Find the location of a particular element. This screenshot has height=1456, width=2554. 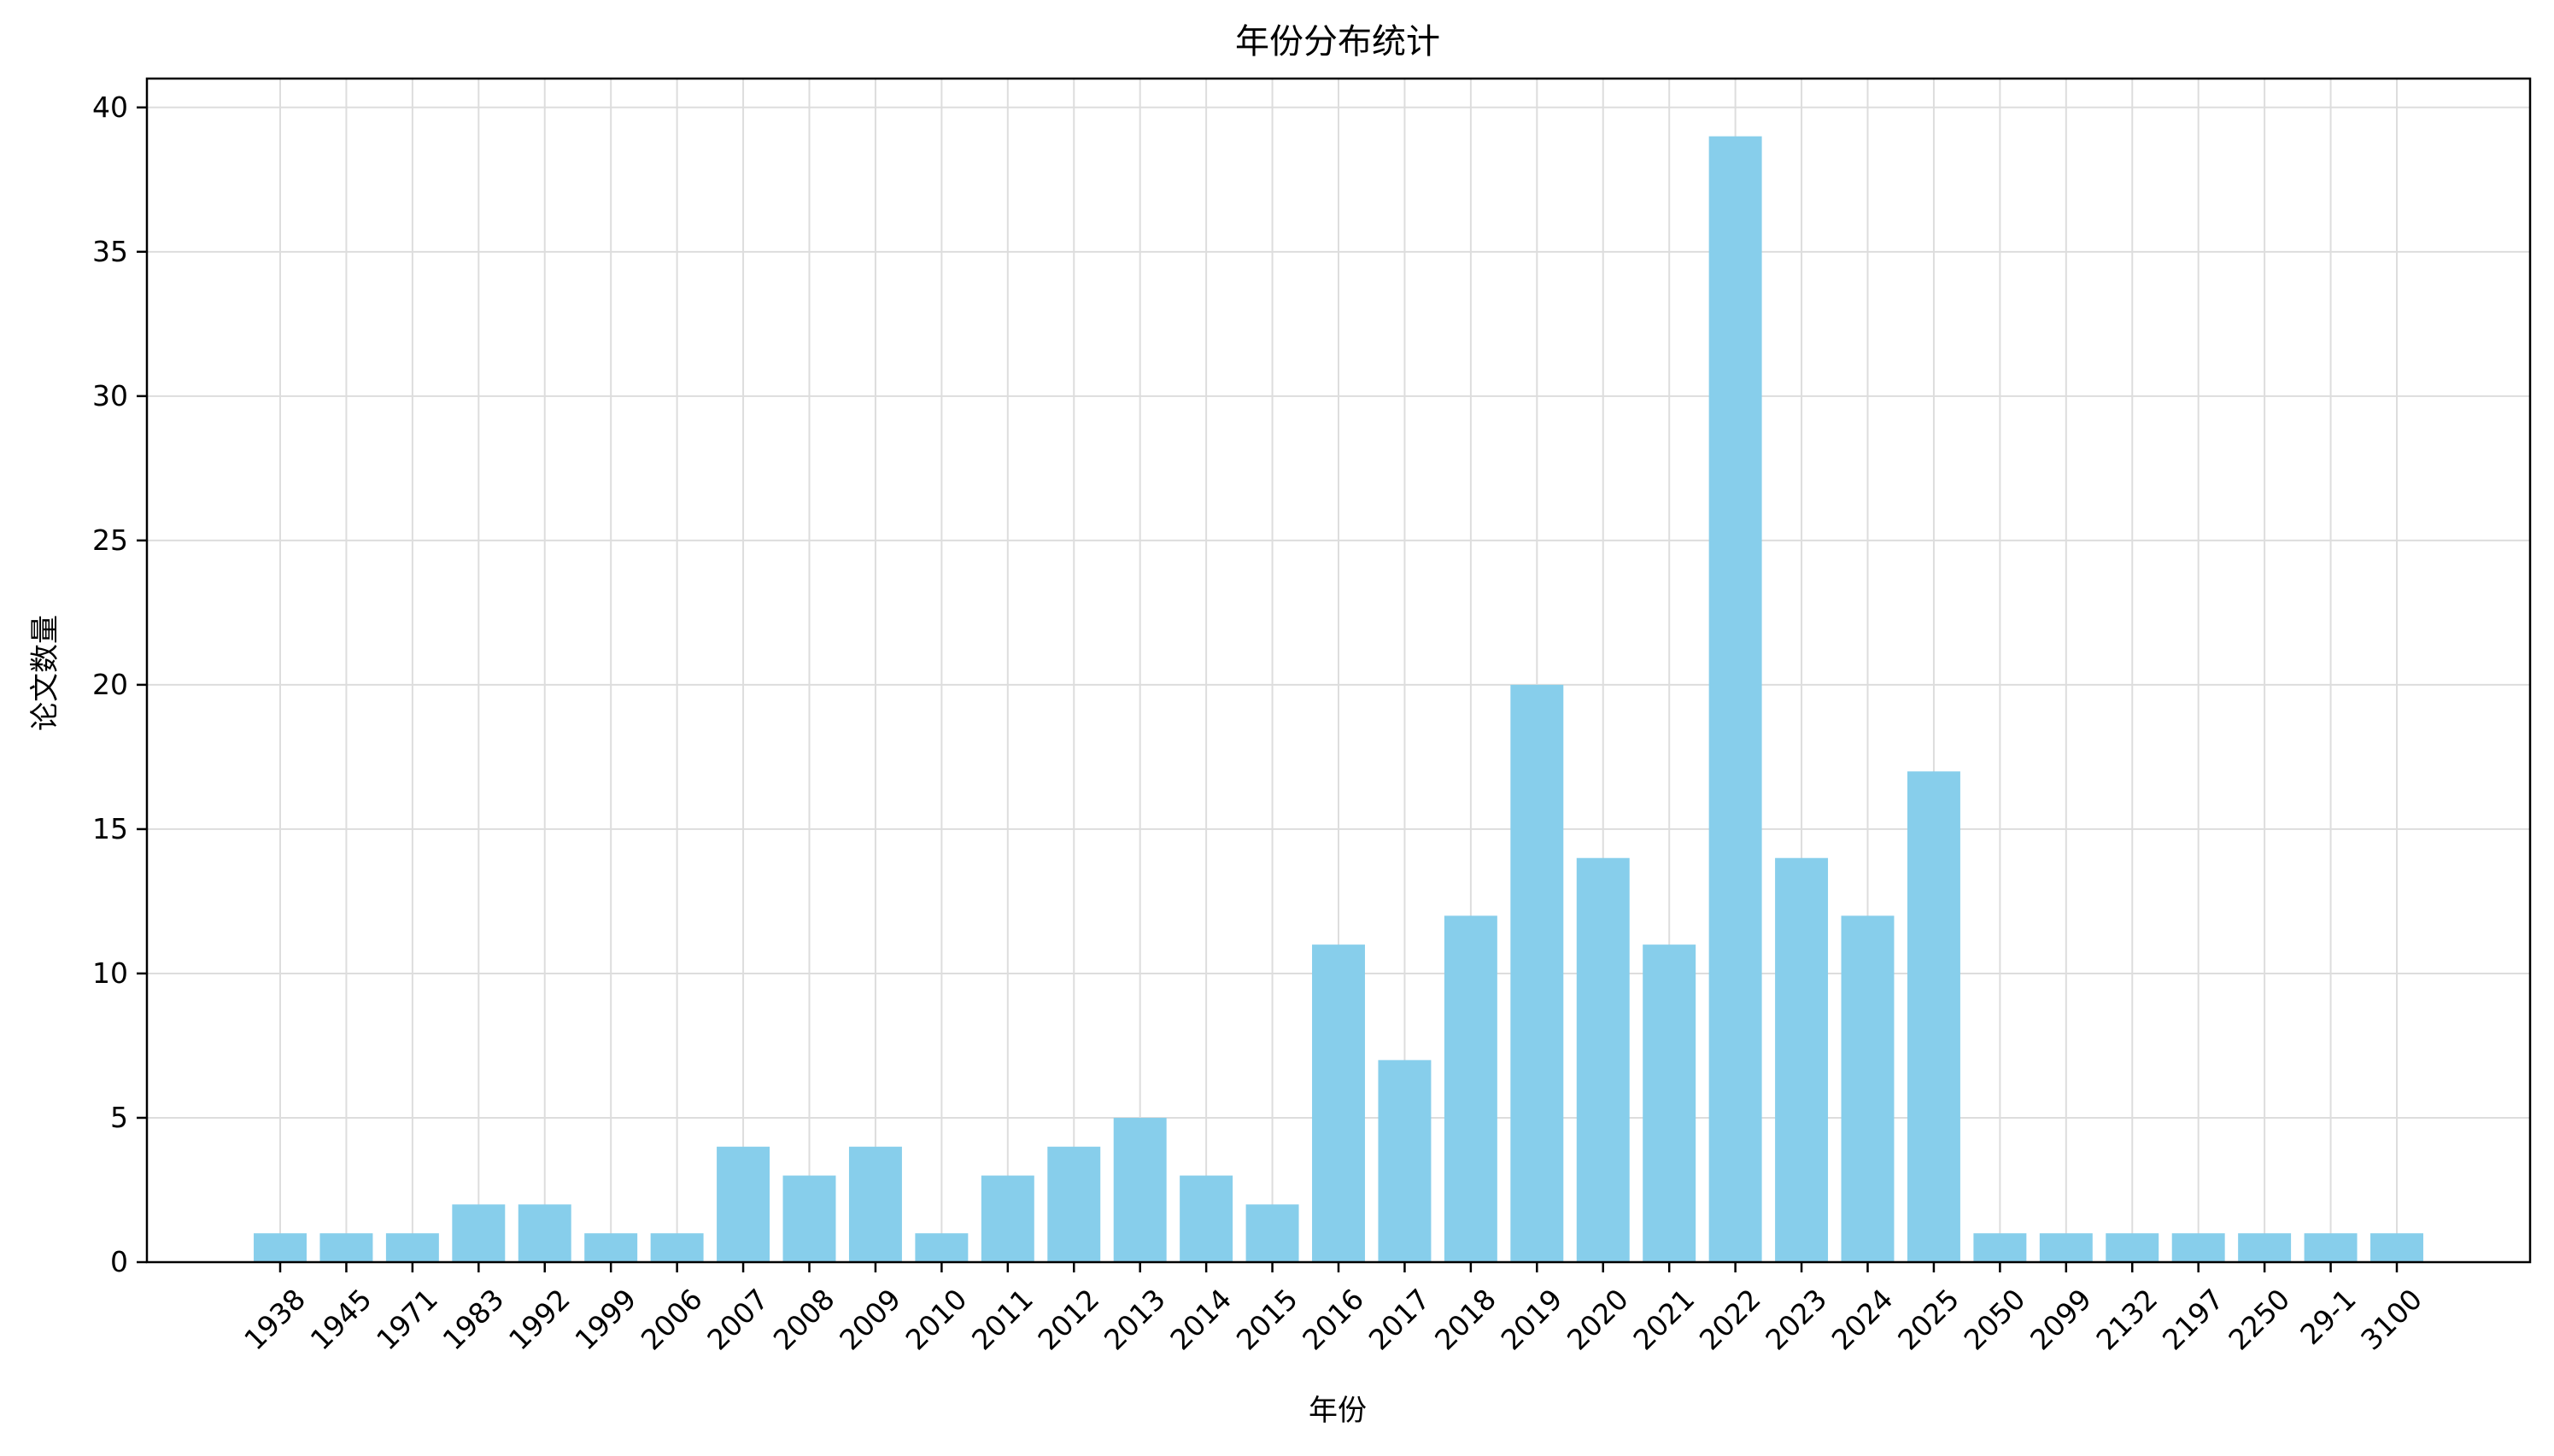

x-tick-label: 2018 is located at coordinates (1465, 1320).